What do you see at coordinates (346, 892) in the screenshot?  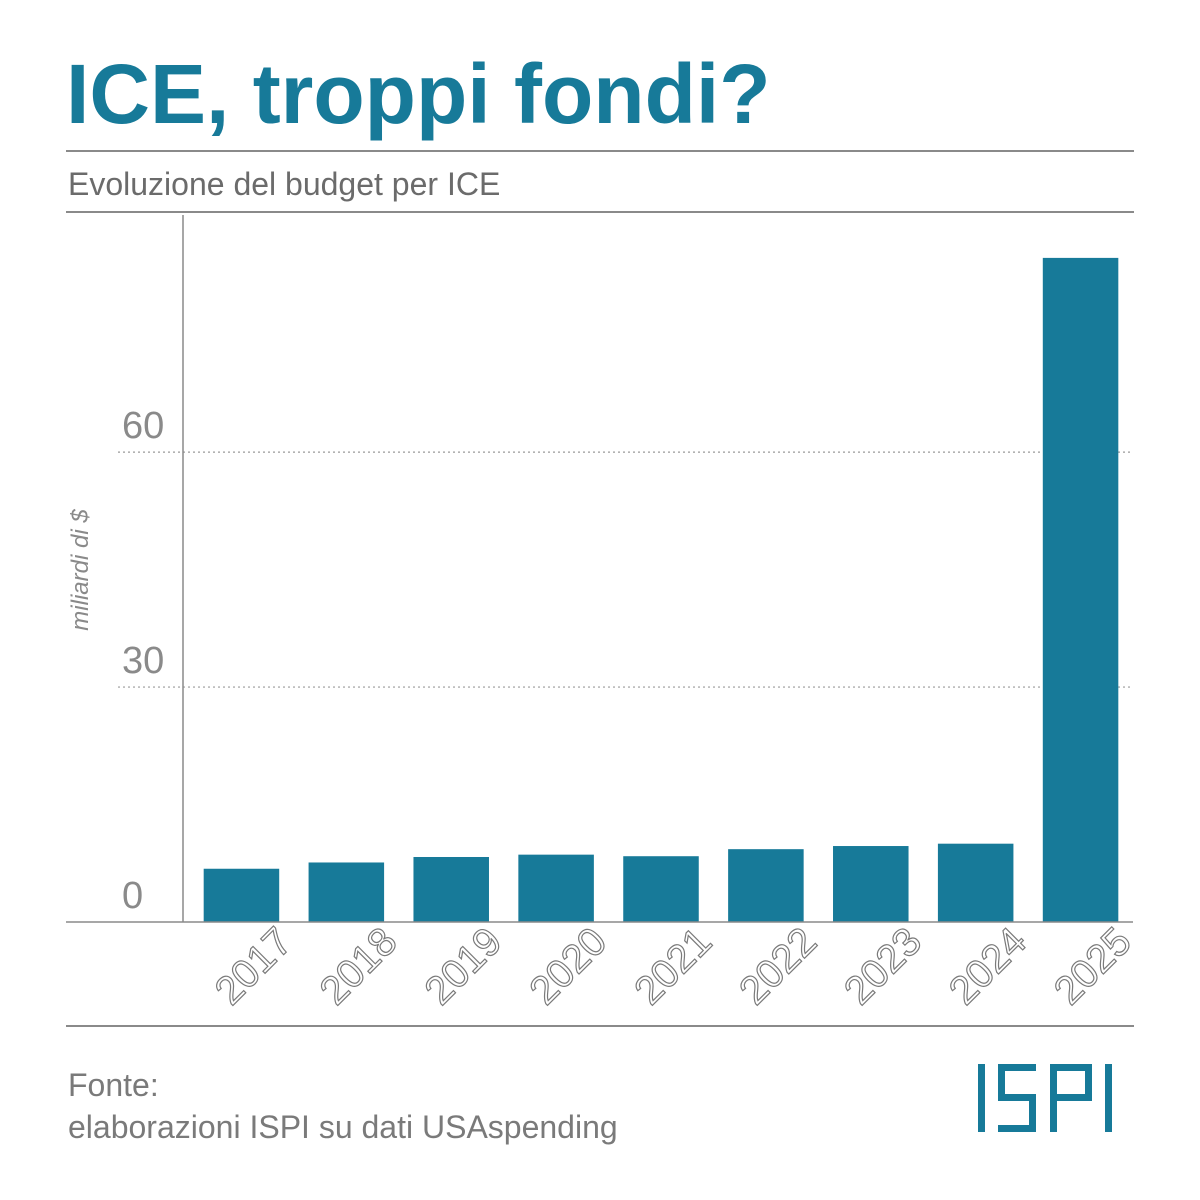 I see `bar-2018` at bounding box center [346, 892].